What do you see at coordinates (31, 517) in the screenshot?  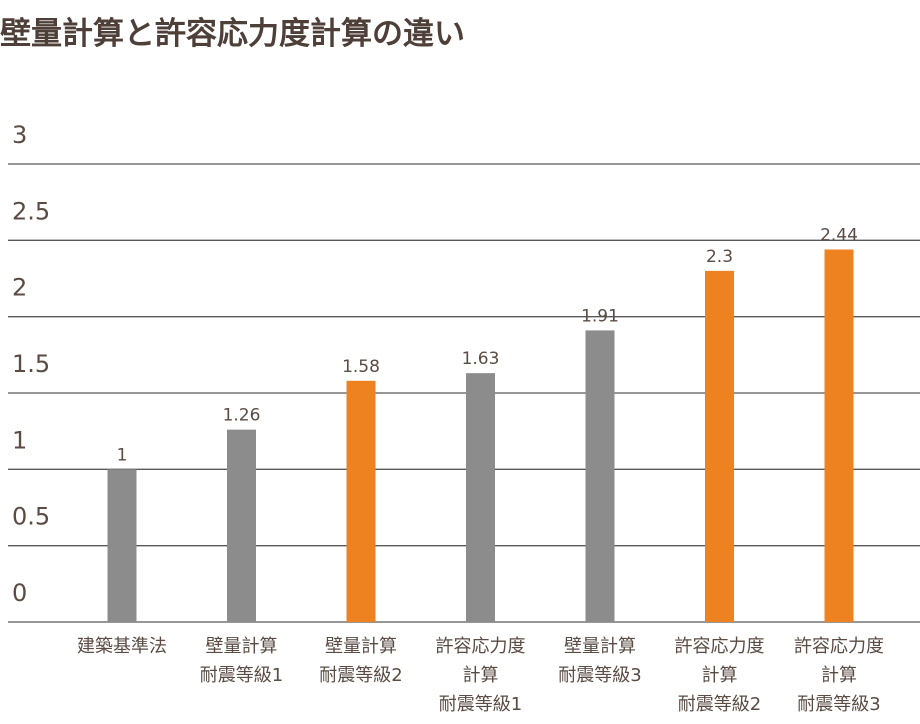 I see `y-tick-label: 0.5` at bounding box center [31, 517].